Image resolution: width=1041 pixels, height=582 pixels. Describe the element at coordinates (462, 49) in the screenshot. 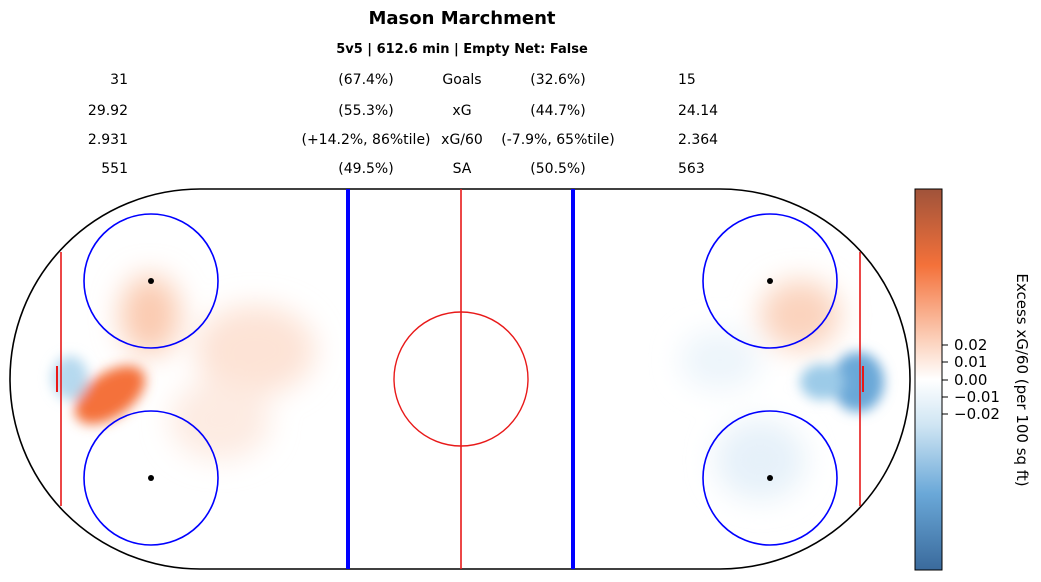

I see `chart-subtitle: 5v5 | 612.6 min | Empty Net: False` at that location.